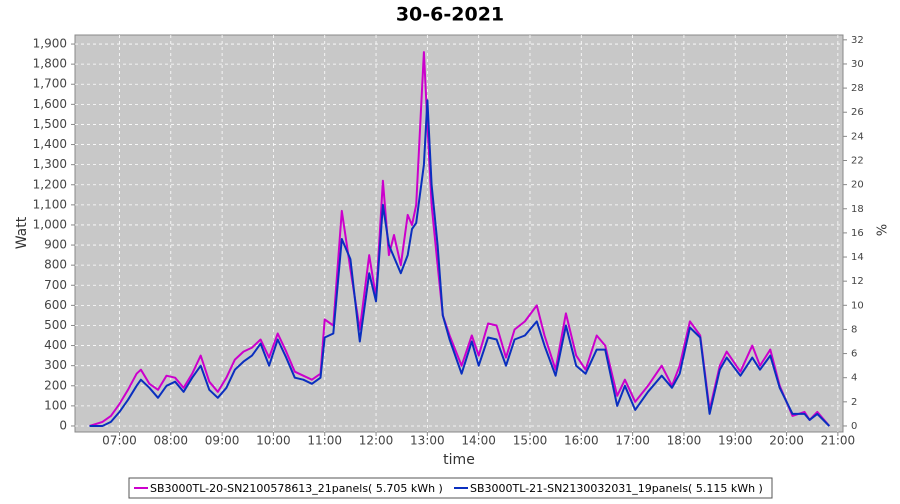  What do you see at coordinates (50, 224) in the screenshot?
I see `y-tick-label: 1,000` at bounding box center [50, 224].